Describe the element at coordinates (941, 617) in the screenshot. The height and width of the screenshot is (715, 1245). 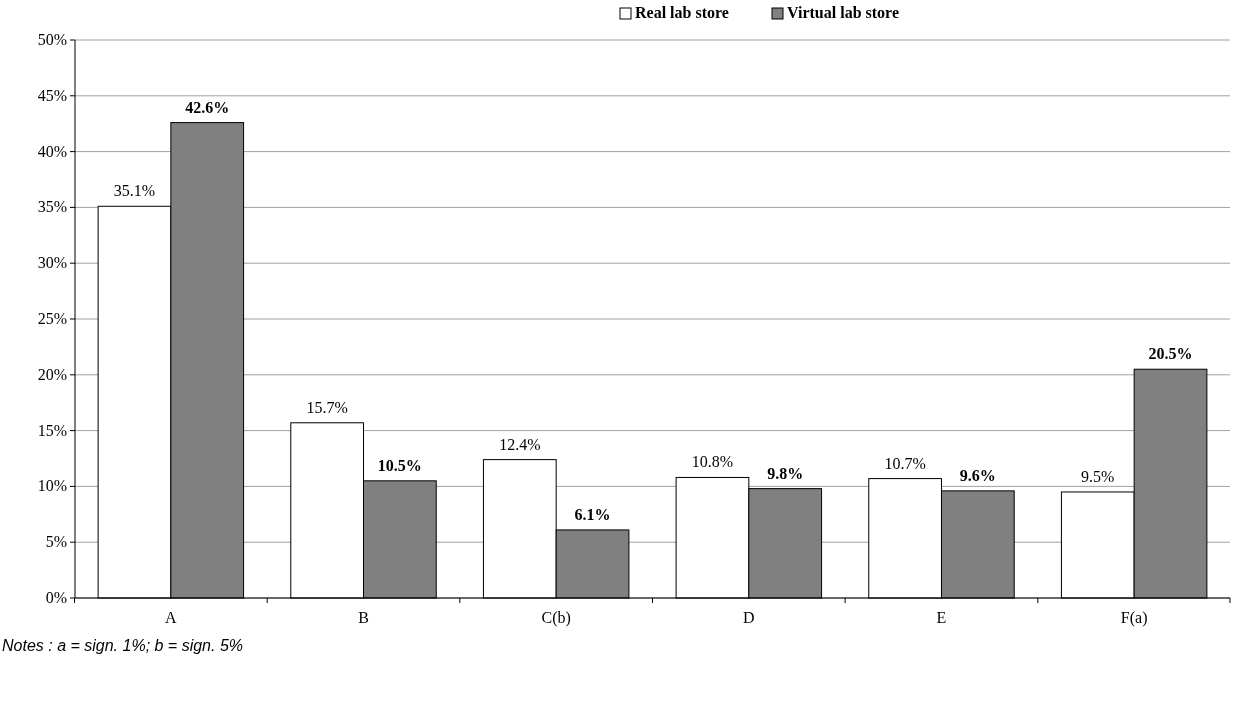
I see `x-tick-label: E` at that location.